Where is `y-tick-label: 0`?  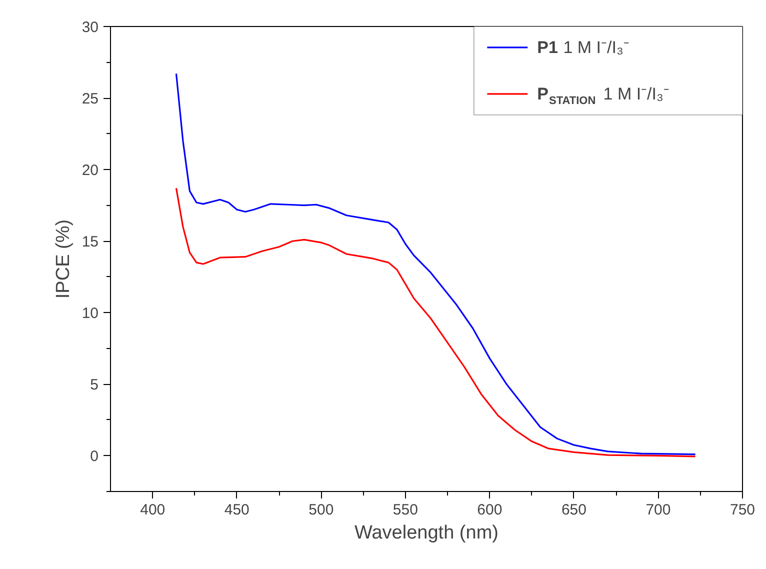
y-tick-label: 0 is located at coordinates (94, 457).